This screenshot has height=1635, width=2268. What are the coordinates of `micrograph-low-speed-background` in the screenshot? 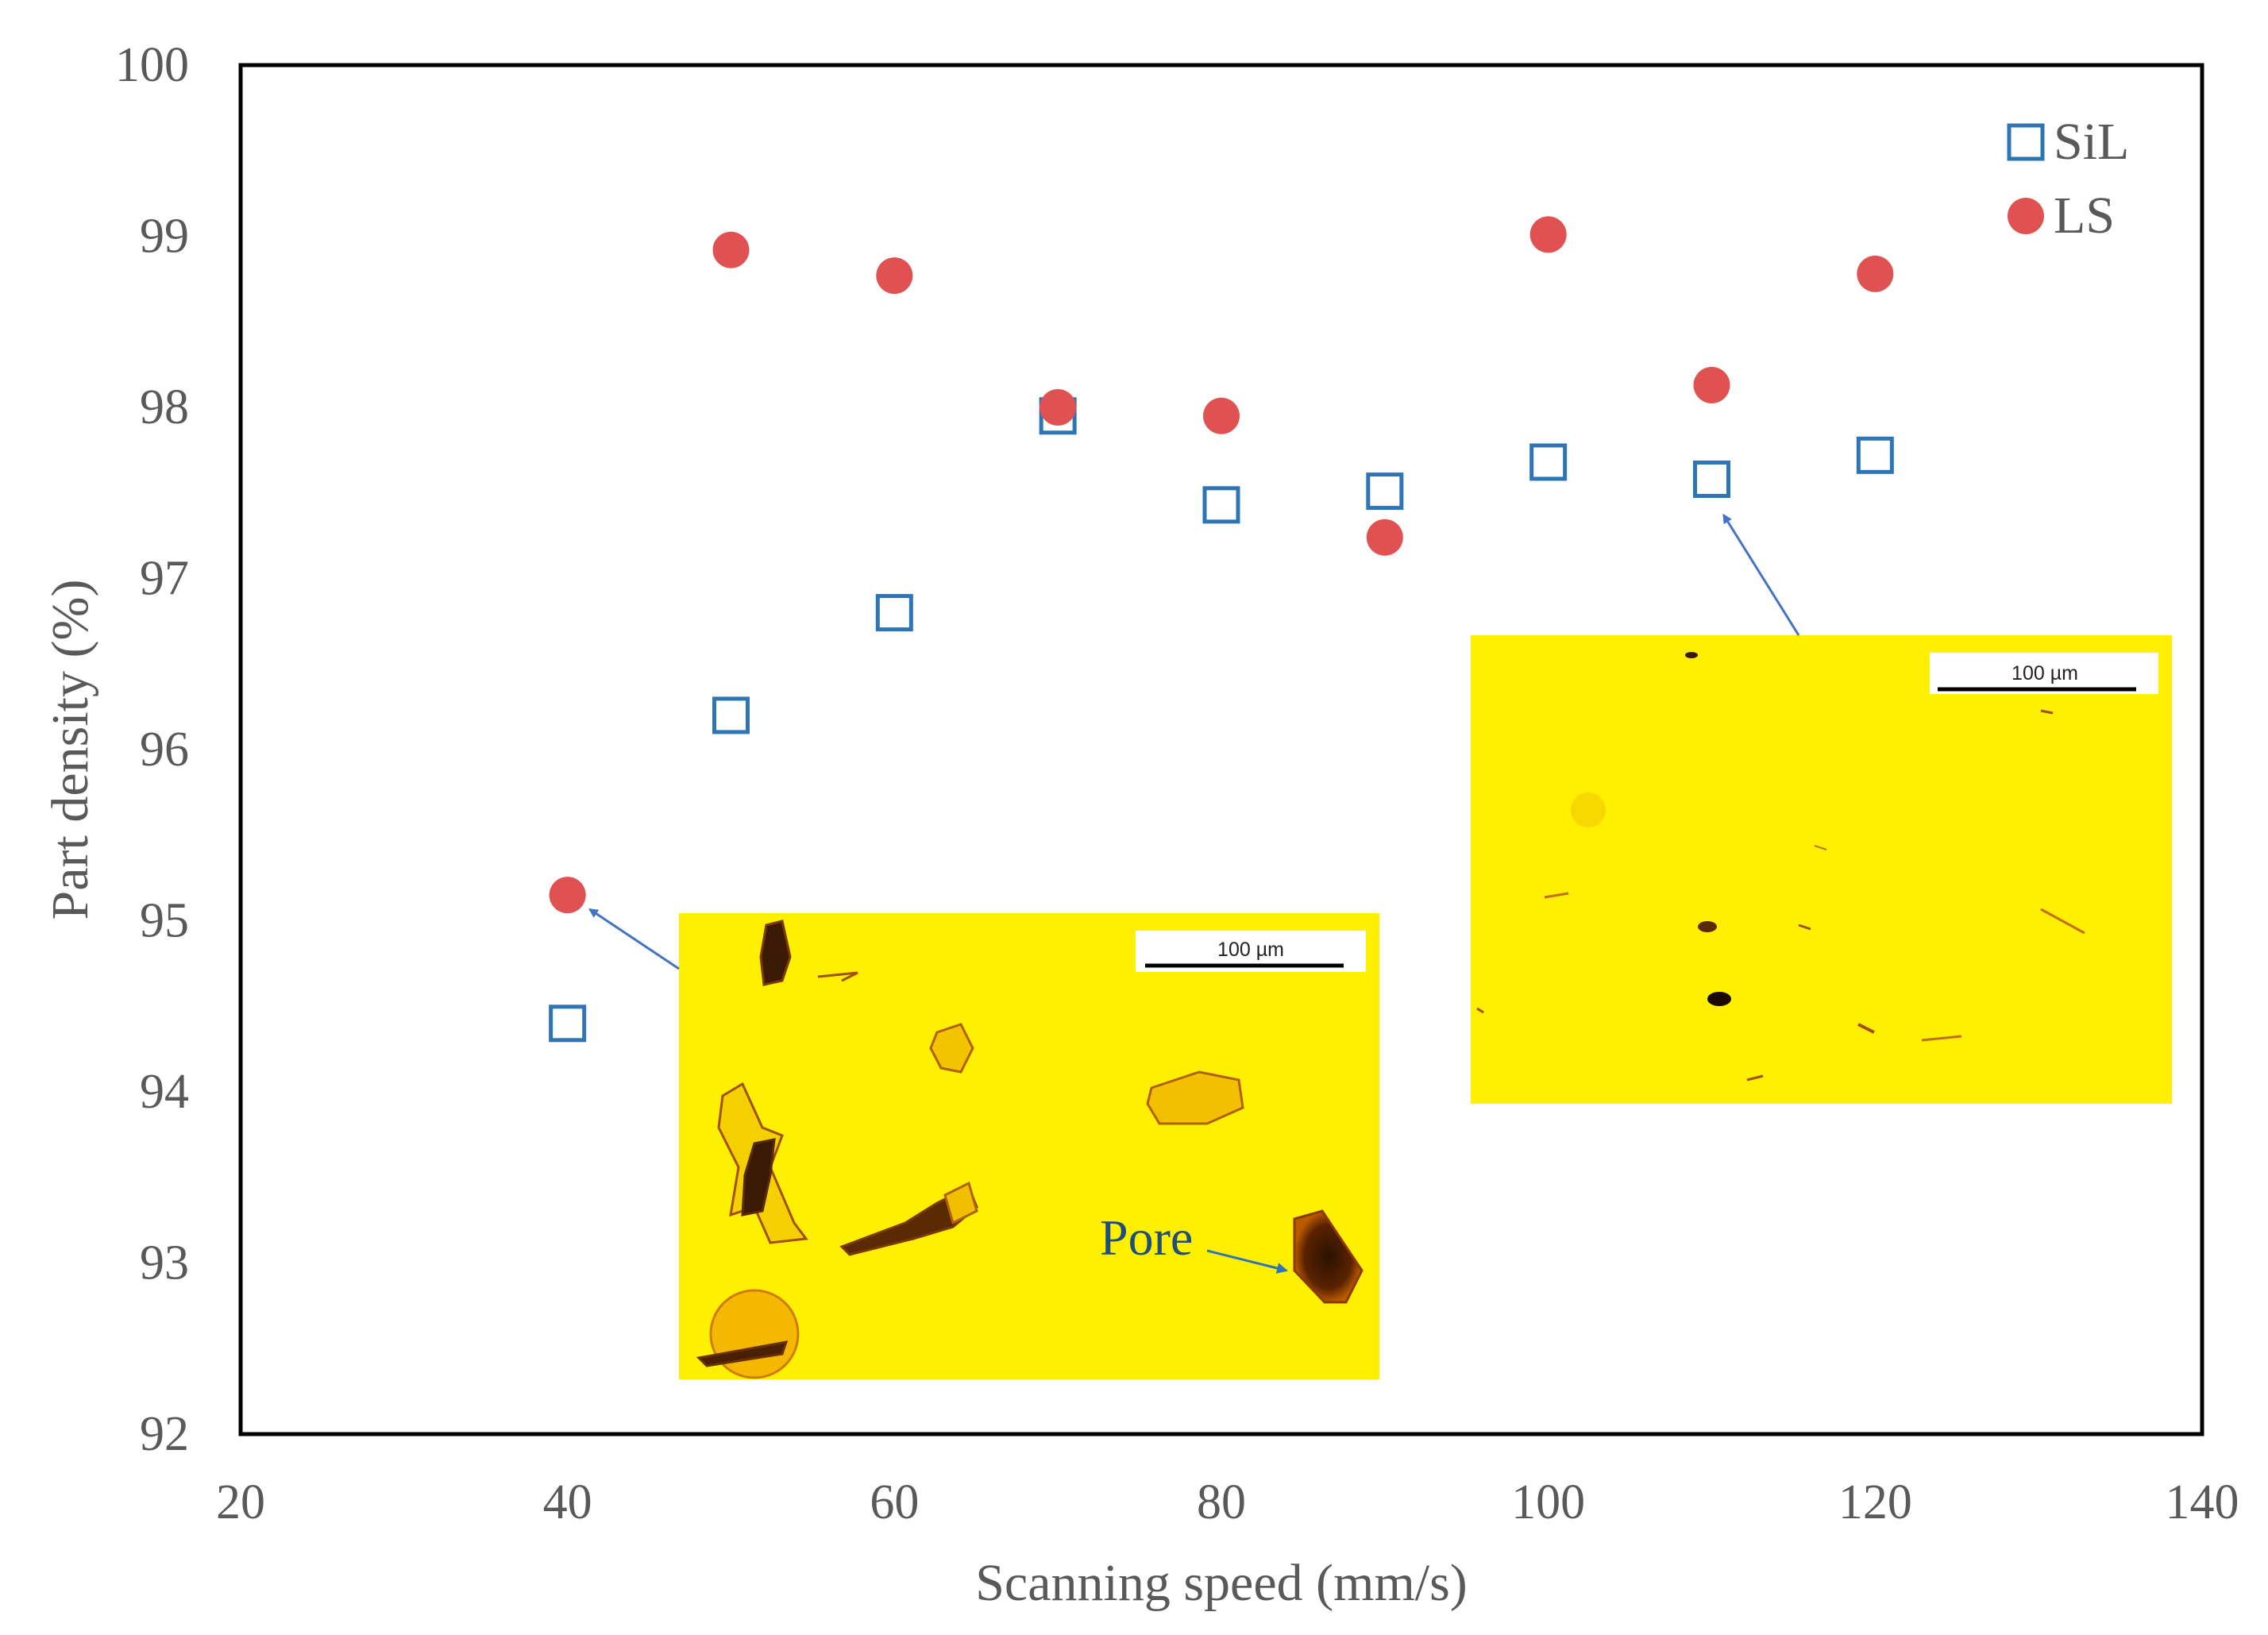 It's located at (1029, 1146).